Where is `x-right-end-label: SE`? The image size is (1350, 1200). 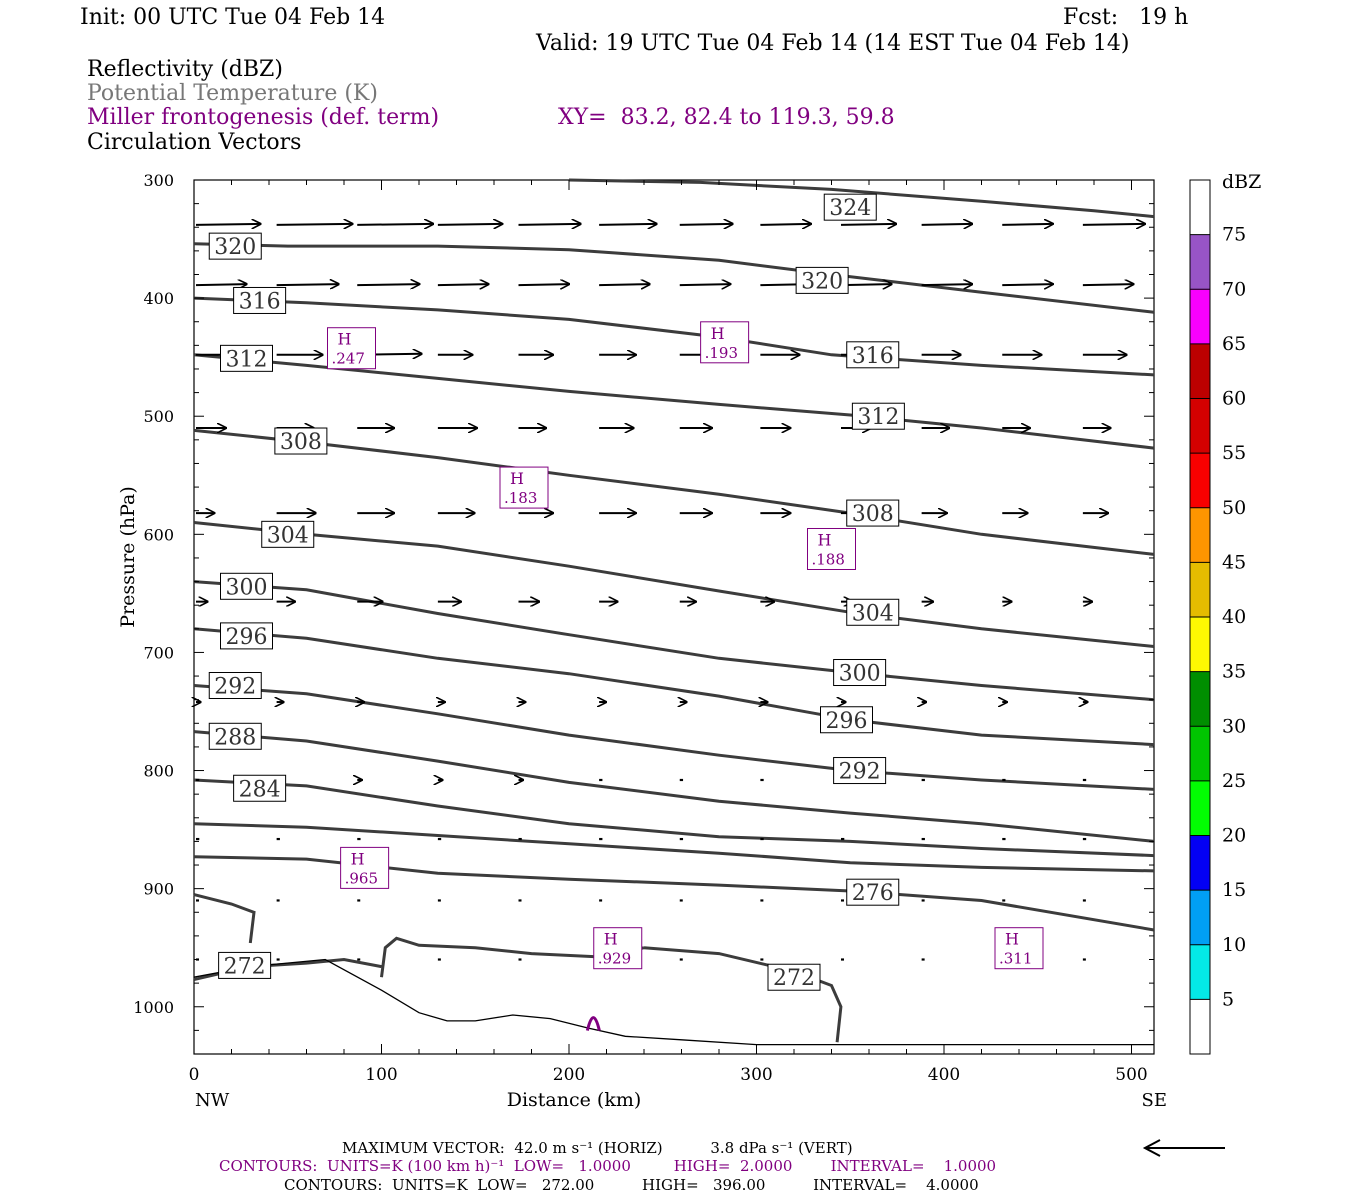 x-right-end-label: SE is located at coordinates (1154, 1100).